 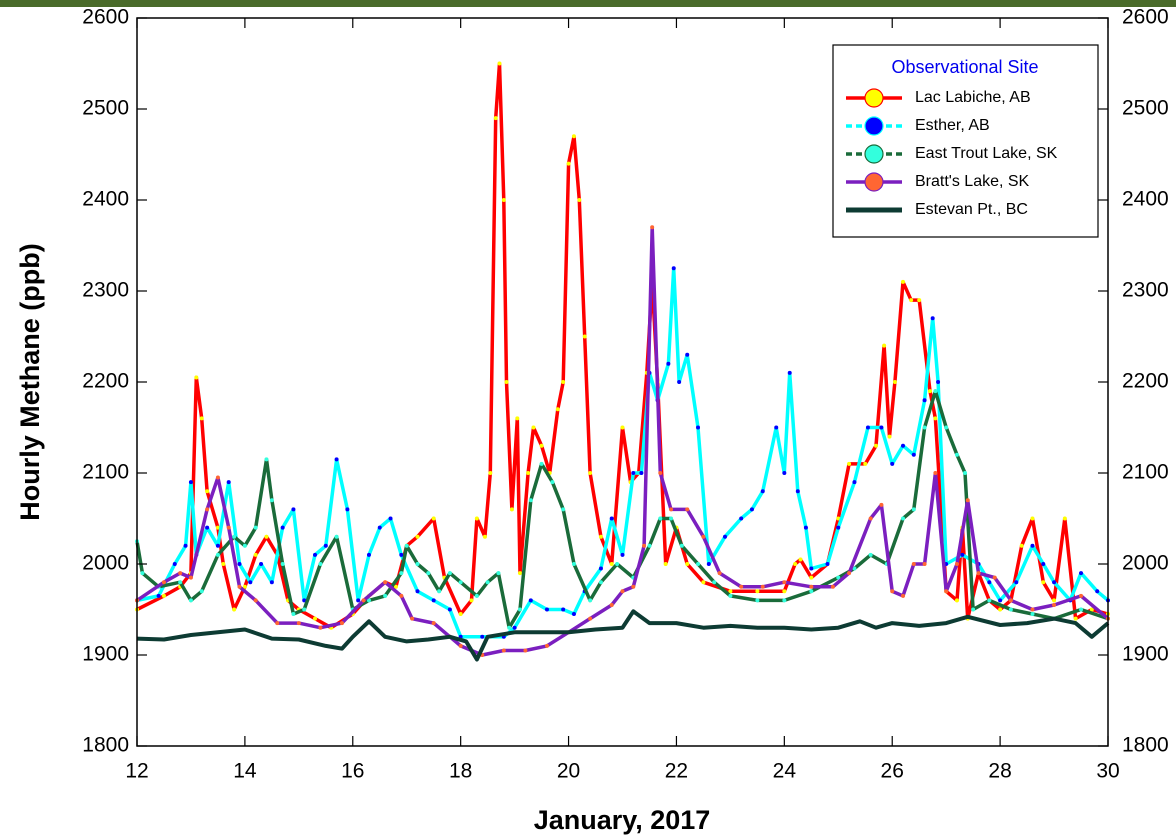 I want to click on x-tick-label: 26, so click(x=892, y=771).